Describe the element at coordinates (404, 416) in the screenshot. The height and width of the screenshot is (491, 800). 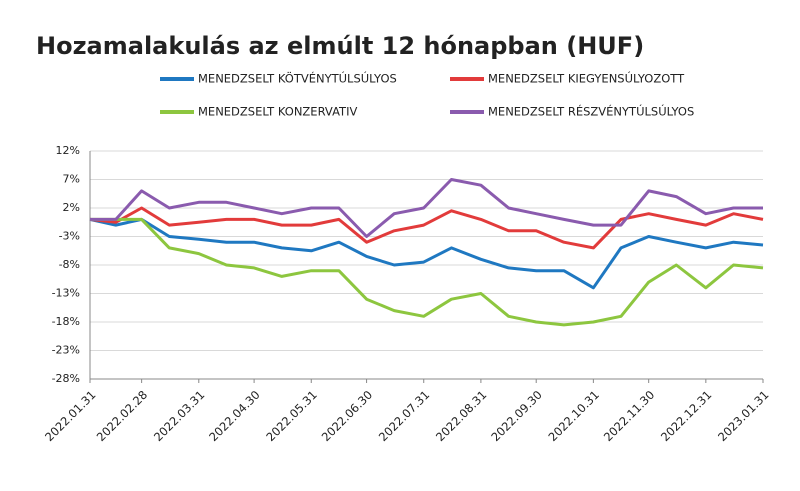
I see `x-tick-label: 2022.07.31` at that location.